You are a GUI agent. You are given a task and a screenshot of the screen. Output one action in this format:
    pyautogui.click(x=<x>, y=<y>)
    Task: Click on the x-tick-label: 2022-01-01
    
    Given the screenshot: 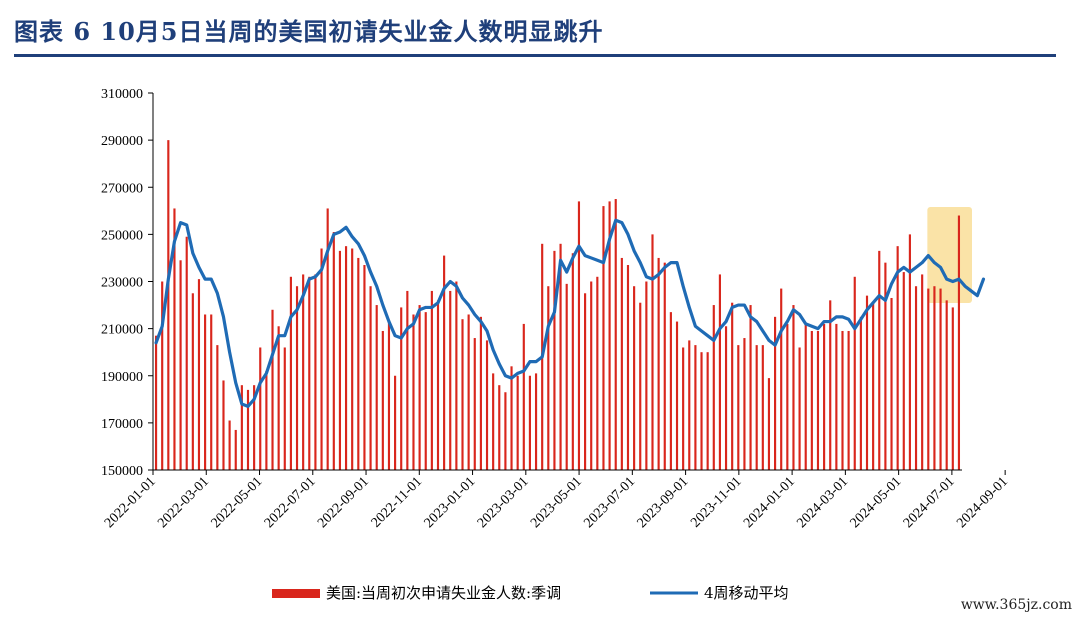 What is the action you would take?
    pyautogui.click(x=130, y=502)
    